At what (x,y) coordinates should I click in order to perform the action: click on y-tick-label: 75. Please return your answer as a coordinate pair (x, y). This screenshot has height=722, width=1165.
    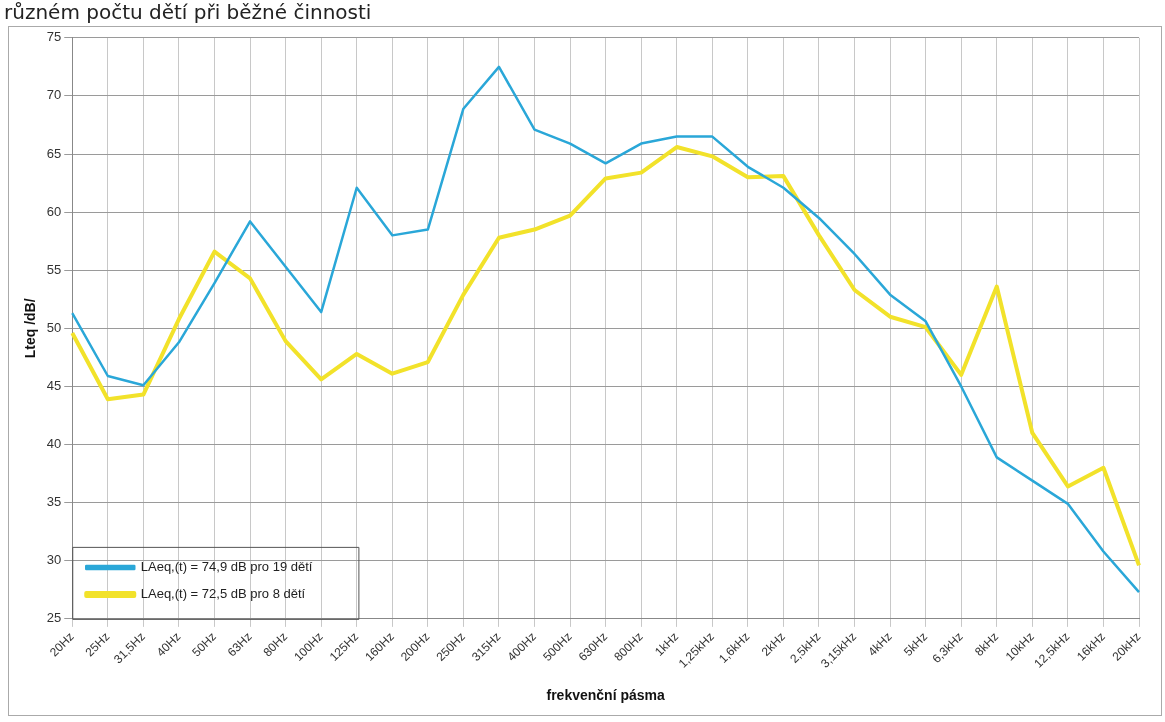
    Looking at the image, I should click on (54, 37).